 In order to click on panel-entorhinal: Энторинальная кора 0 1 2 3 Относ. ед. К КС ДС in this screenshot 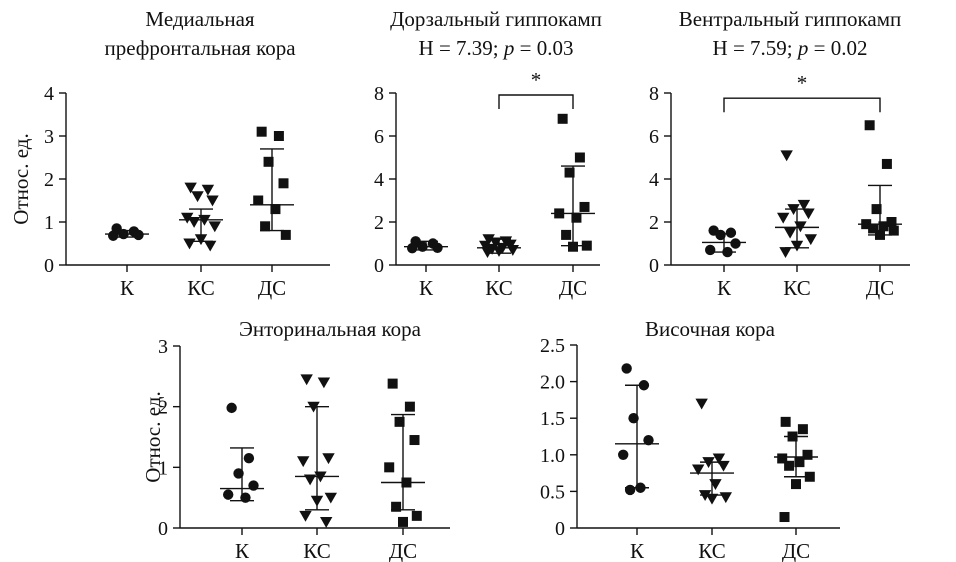, I will do `click(295, 439)`.